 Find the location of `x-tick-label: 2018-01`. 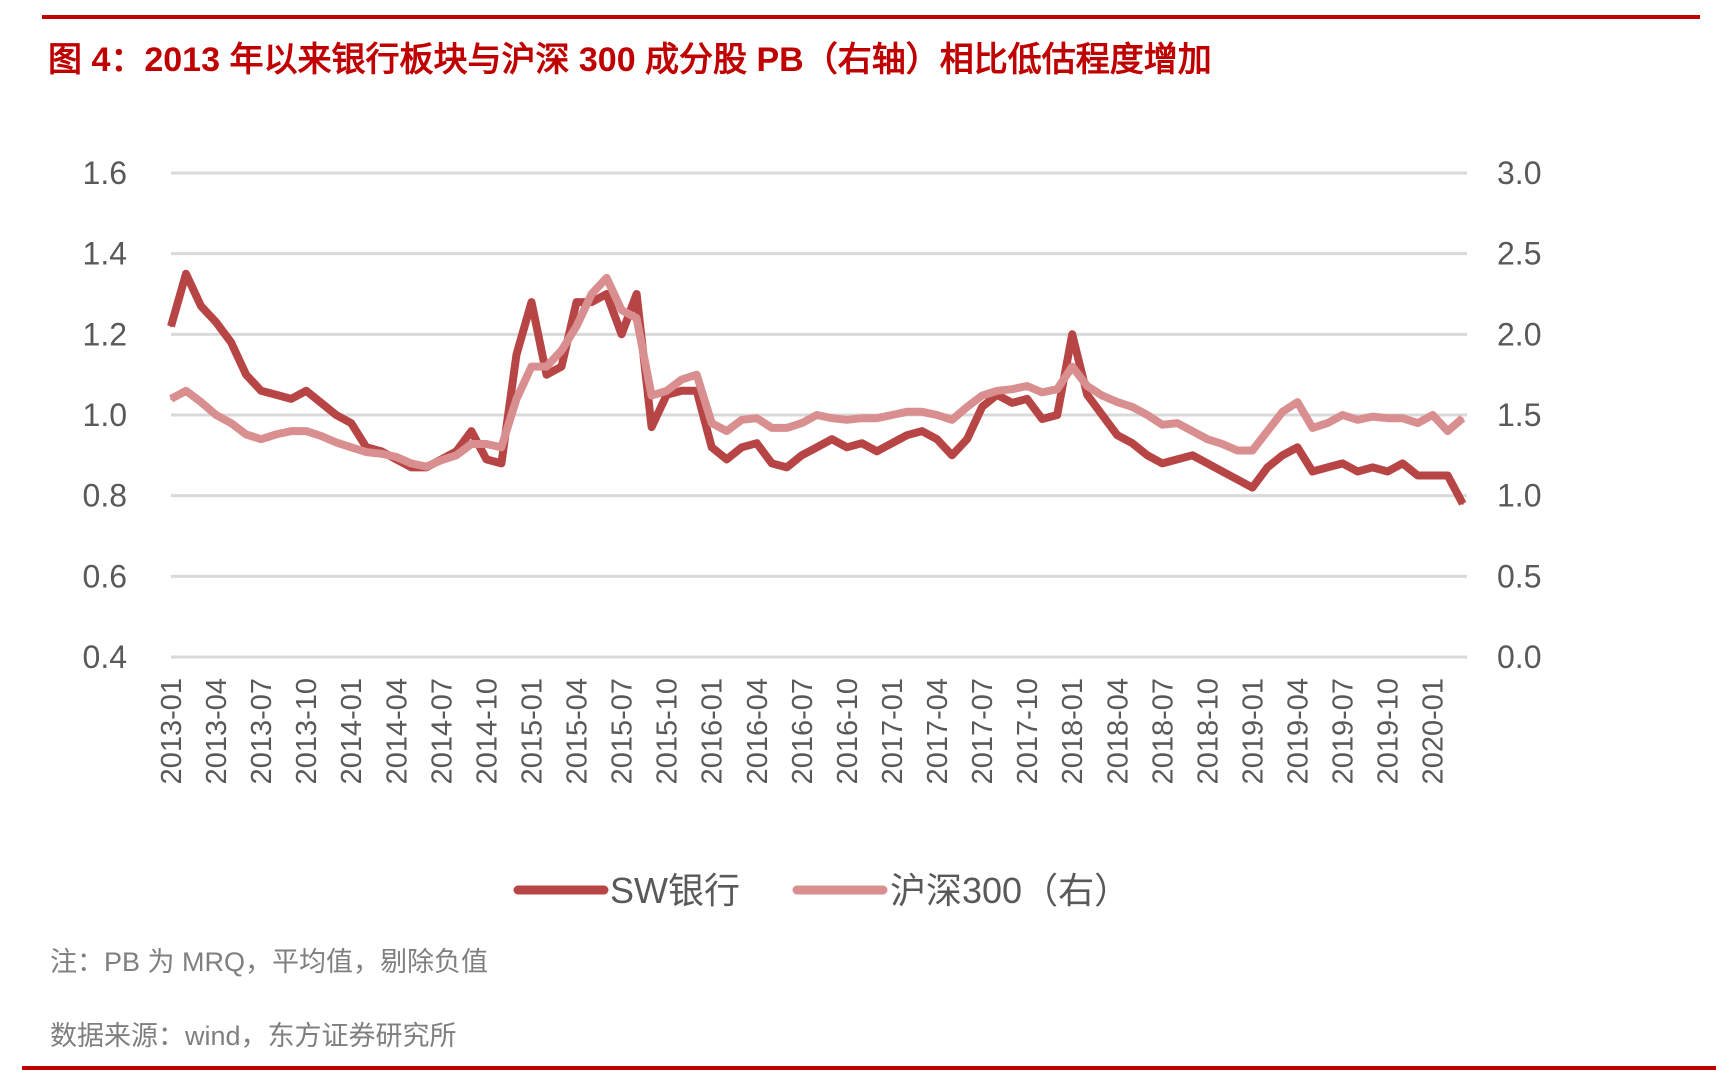

x-tick-label: 2018-01 is located at coordinates (1073, 731).